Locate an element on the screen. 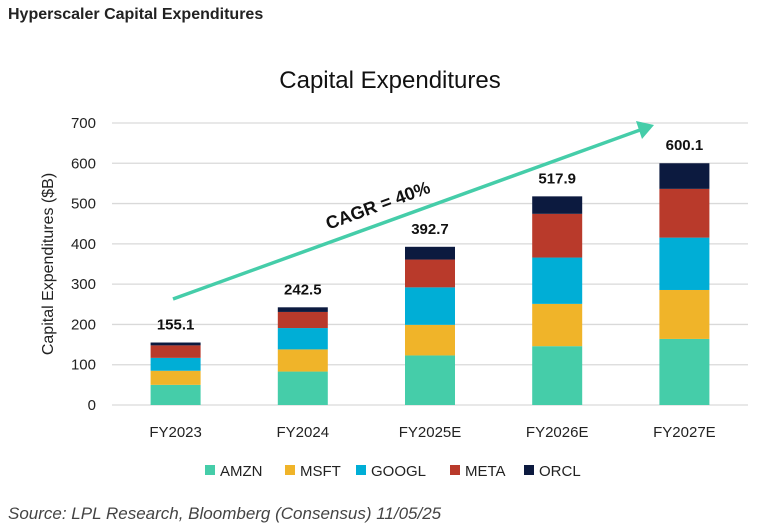  y-tick-label: 600 is located at coordinates (83, 163).